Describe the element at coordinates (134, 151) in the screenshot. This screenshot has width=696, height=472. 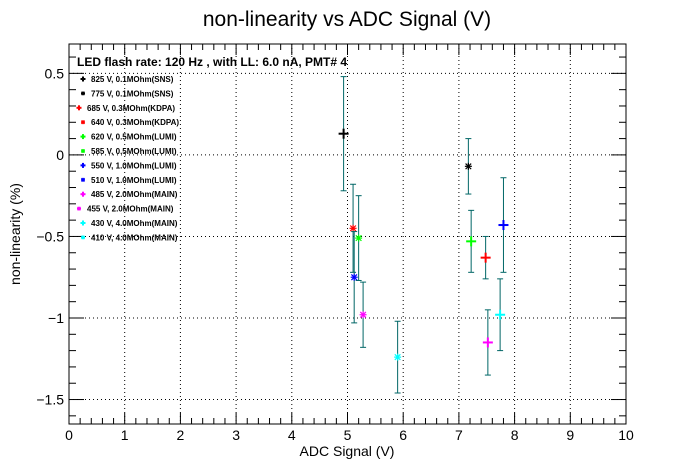
I see `legend-label: 585 V, 0.5MOhm(LUMI)` at that location.